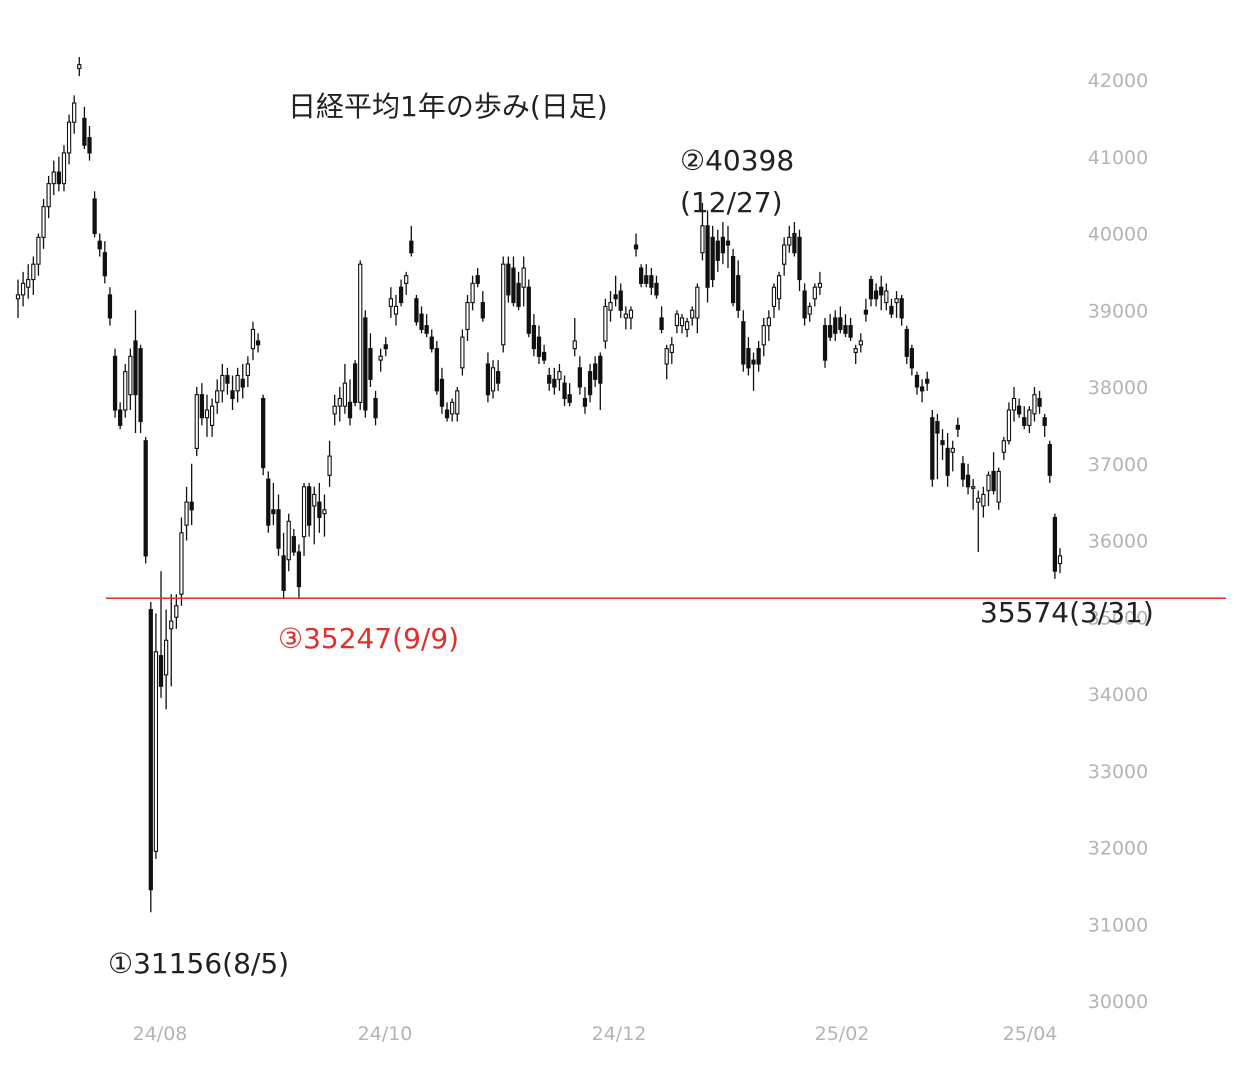 This screenshot has height=1084, width=1250. I want to click on chart-title: 日経平均1年の歩み(日足), so click(448, 106).